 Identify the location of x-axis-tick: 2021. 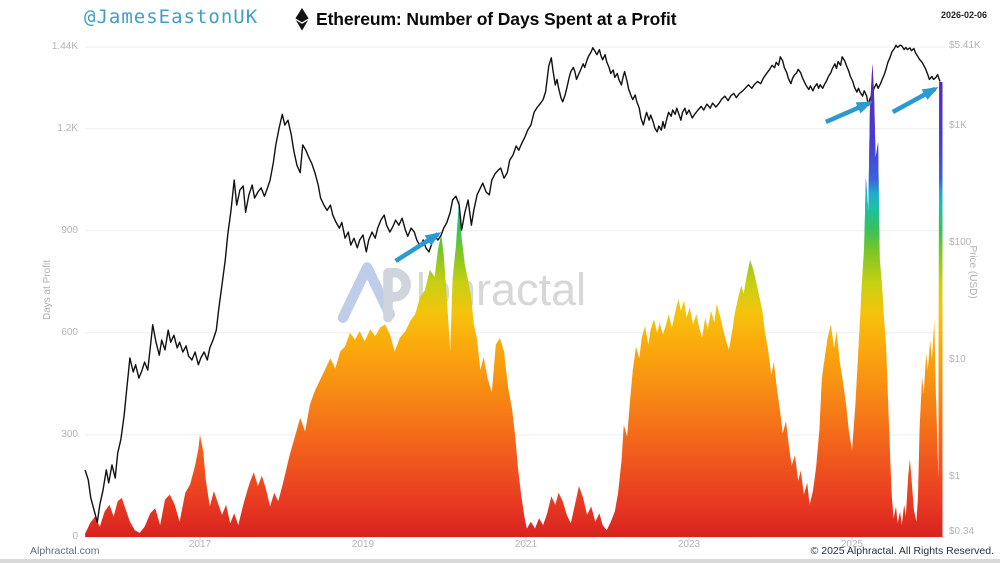
(526, 544).